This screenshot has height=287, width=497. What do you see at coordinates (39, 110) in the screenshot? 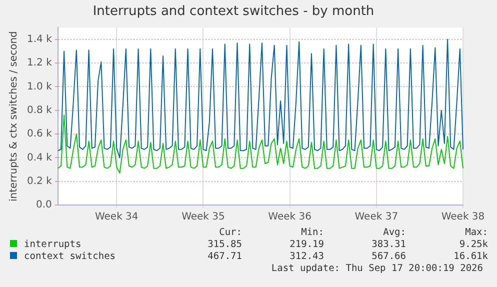
I see `y-tick-label: 0.8 k` at bounding box center [39, 110].